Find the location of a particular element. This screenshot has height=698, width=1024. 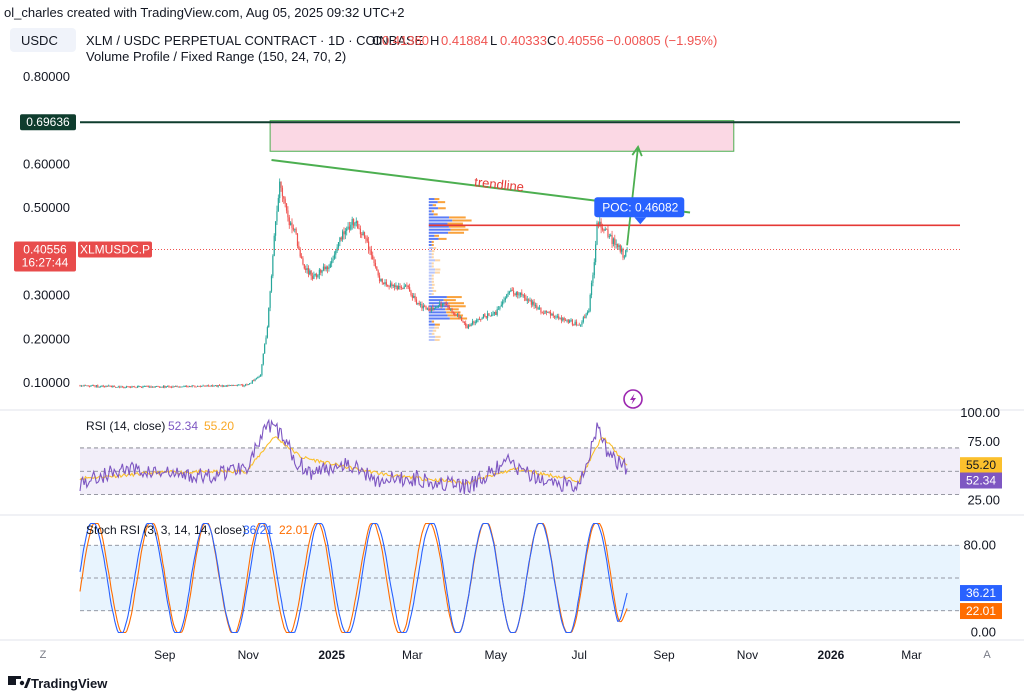

time-axis: Sep Nov 2025 Mar May Jul Sep Nov 2026 Mar is located at coordinates (538, 655).